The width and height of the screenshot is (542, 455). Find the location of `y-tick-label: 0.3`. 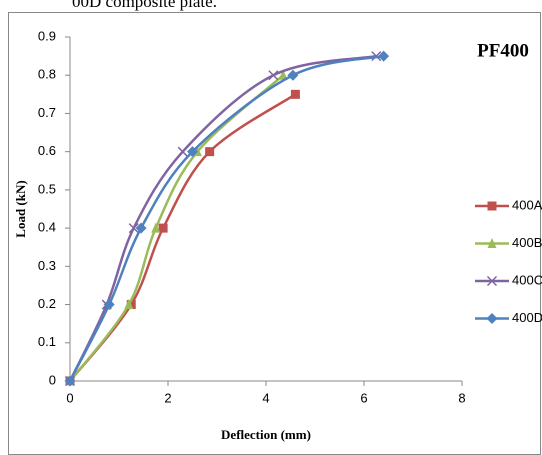

y-tick-label: 0.3 is located at coordinates (47, 265).